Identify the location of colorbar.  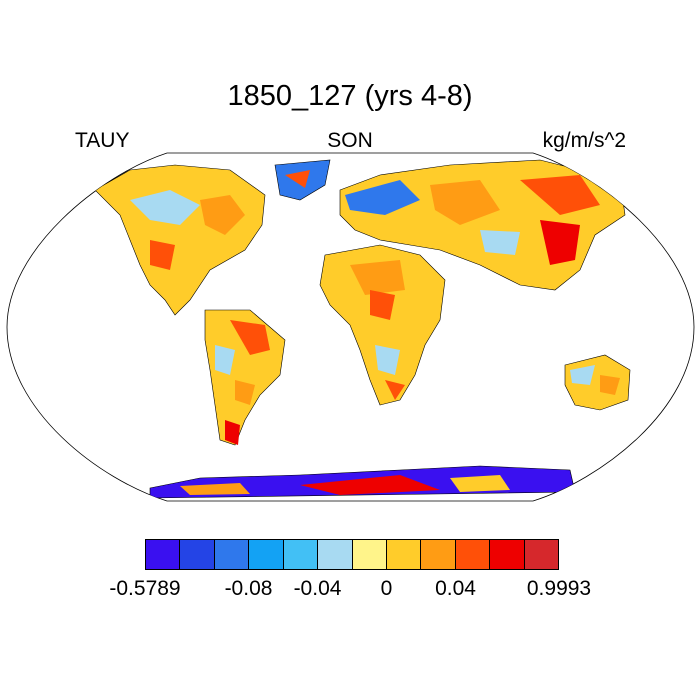
(352, 554).